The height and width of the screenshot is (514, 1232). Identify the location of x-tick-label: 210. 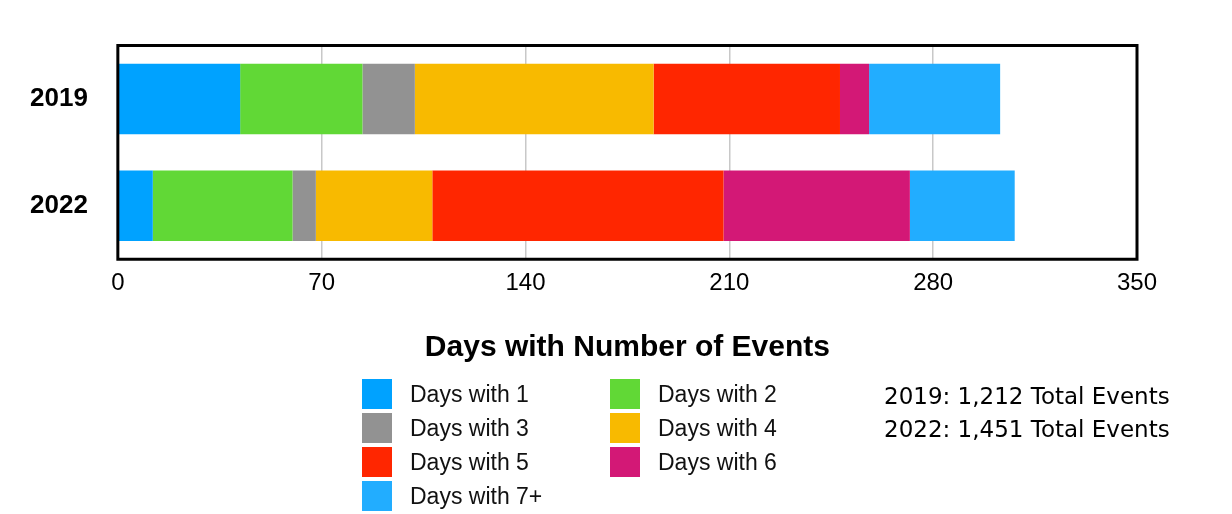
(729, 282).